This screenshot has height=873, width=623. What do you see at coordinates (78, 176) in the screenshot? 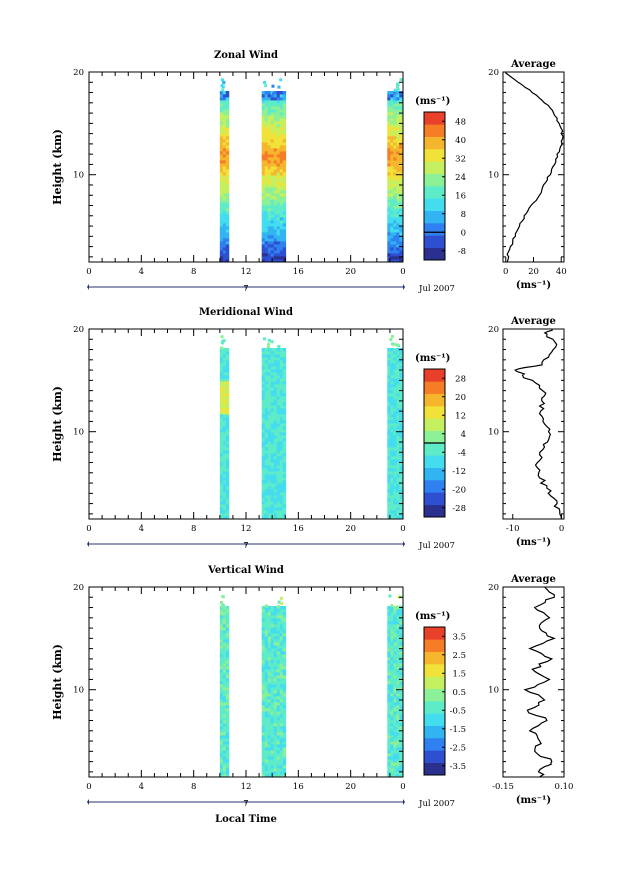
I see `y-tick-label: 10` at bounding box center [78, 176].